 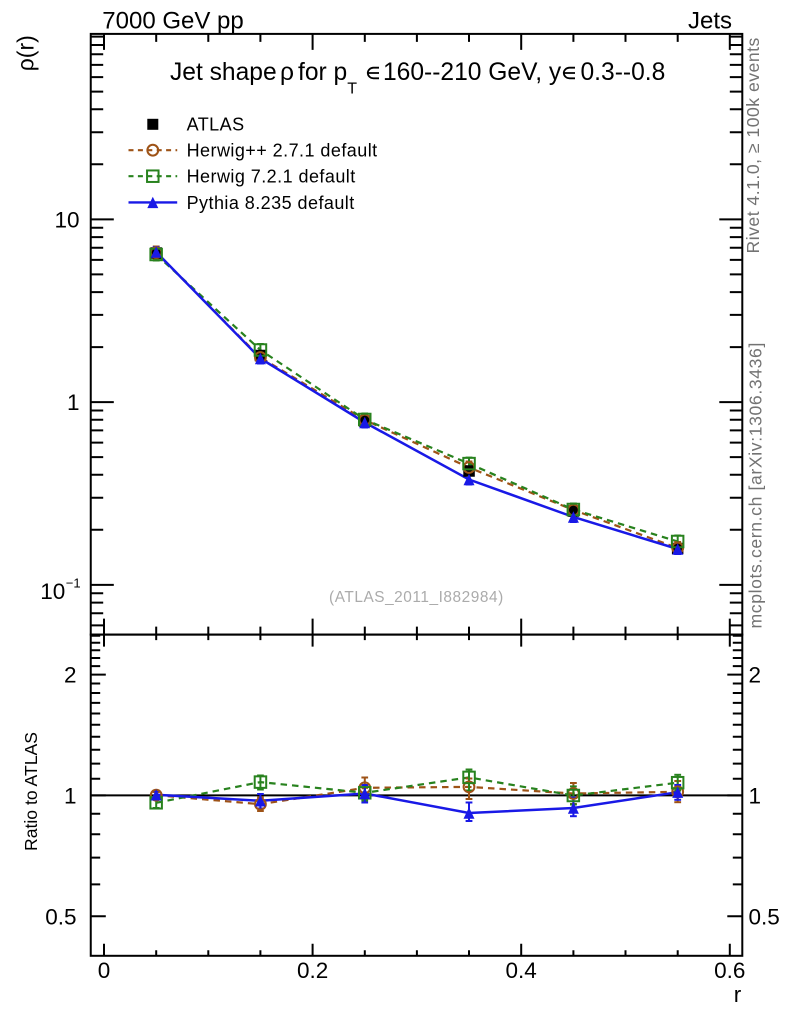 I want to click on svg-text: 0.3--0.8, so click(x=623, y=72).